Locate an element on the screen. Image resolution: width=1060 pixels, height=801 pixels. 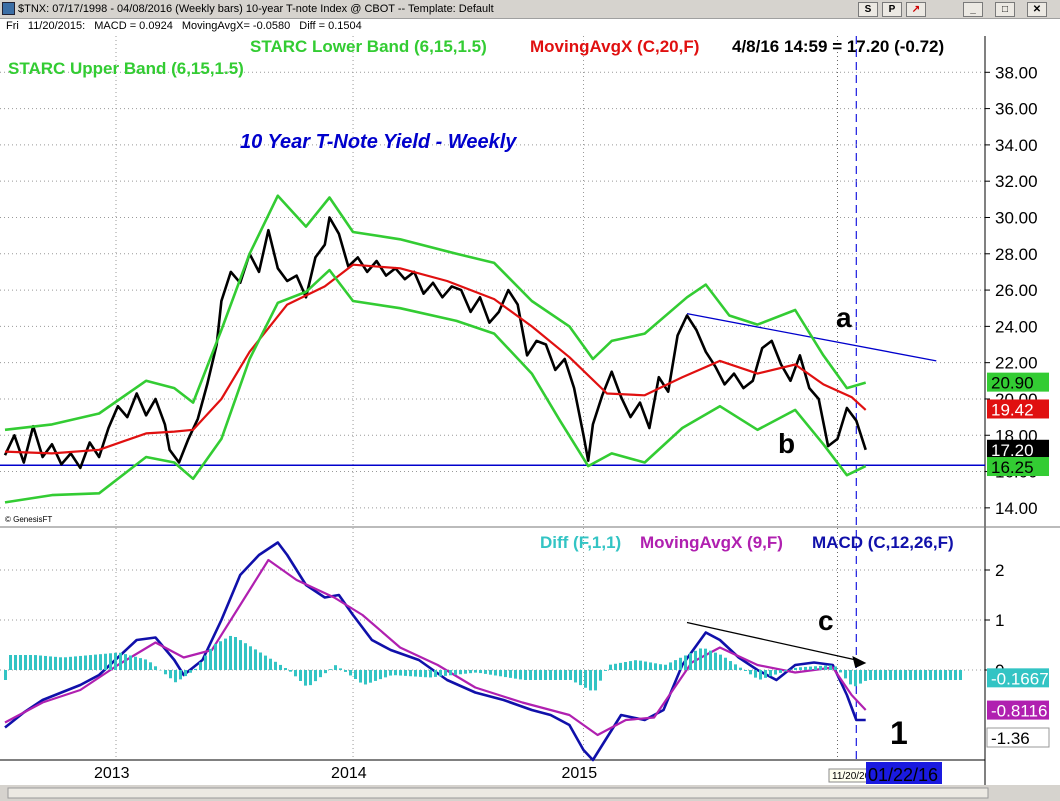
s-button: S is located at coordinates (868, 9).